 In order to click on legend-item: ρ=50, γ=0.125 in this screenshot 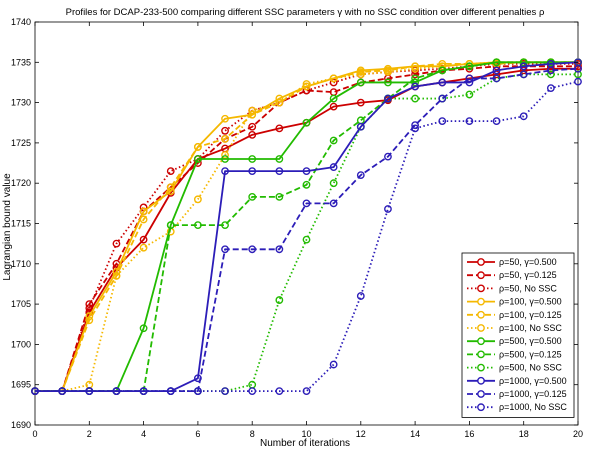, I will do `click(512, 275)`.